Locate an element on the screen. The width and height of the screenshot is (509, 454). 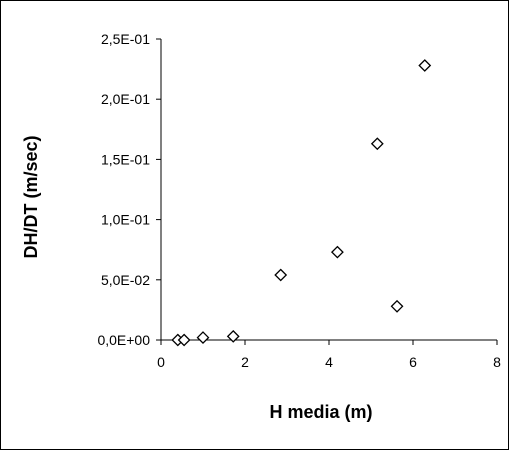
y-tick-label: 5,0E-02 is located at coordinates (125, 280).